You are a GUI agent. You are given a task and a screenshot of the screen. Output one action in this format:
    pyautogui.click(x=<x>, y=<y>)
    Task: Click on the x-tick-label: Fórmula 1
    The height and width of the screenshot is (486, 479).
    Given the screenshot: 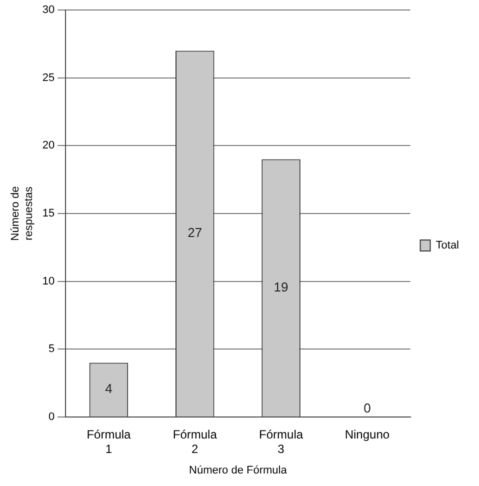 What is the action you would take?
    pyautogui.click(x=109, y=442)
    